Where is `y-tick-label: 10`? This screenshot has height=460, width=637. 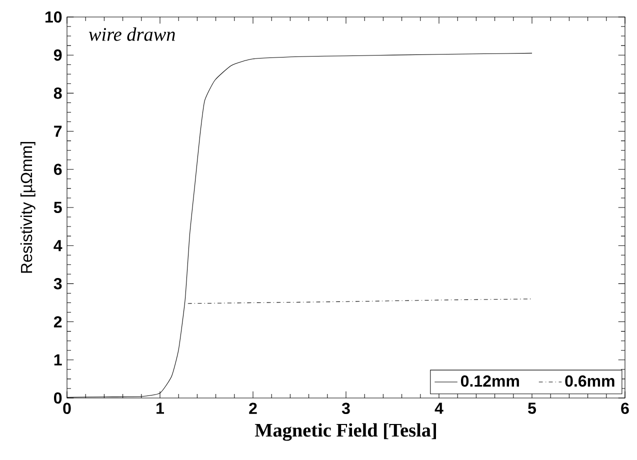
y-tick-label: 10 is located at coordinates (54, 17).